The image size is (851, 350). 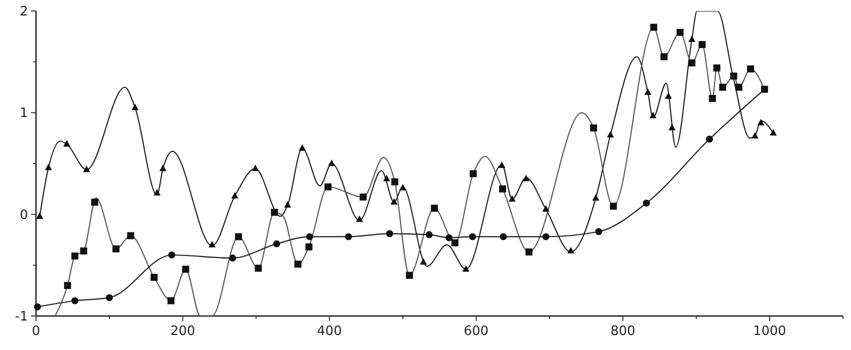 What do you see at coordinates (21, 317) in the screenshot?
I see `y-tick-label: -1` at bounding box center [21, 317].